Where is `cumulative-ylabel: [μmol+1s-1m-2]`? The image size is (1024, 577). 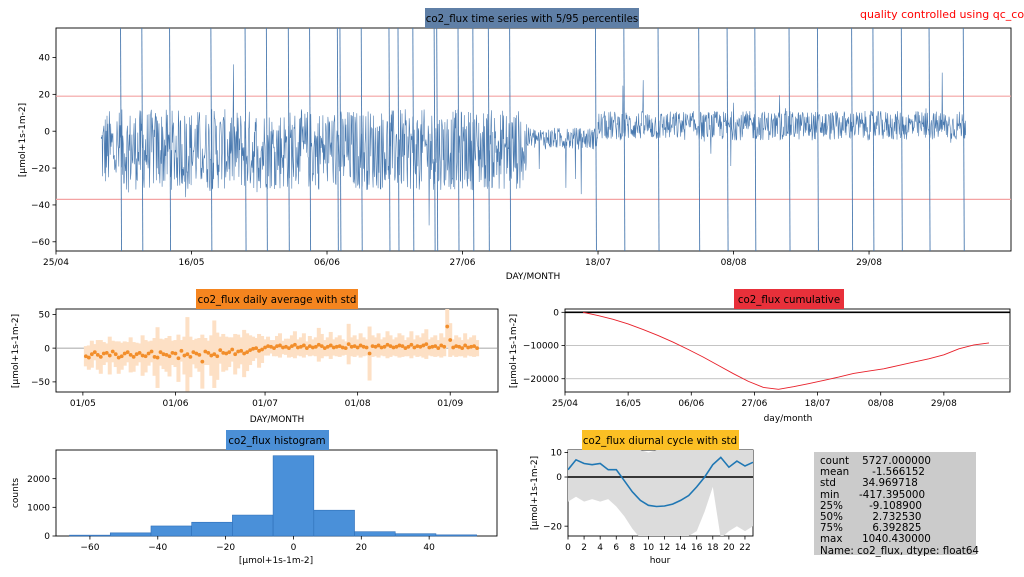 cumulative-ylabel: [μmol+1s-1m-2] is located at coordinates (514, 351).